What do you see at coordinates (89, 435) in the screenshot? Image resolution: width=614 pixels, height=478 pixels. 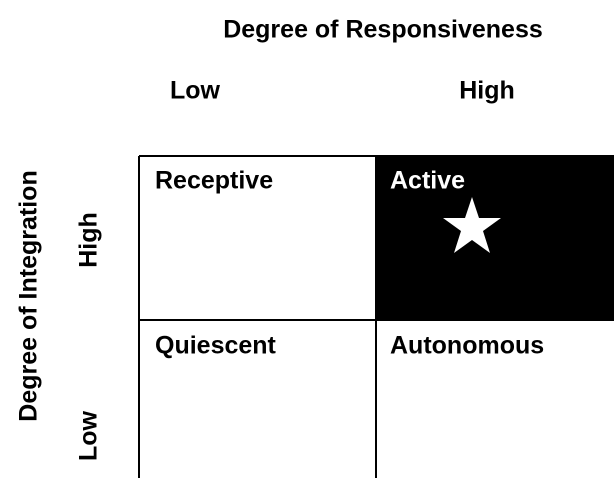 I see `row-label: Low` at bounding box center [89, 435].